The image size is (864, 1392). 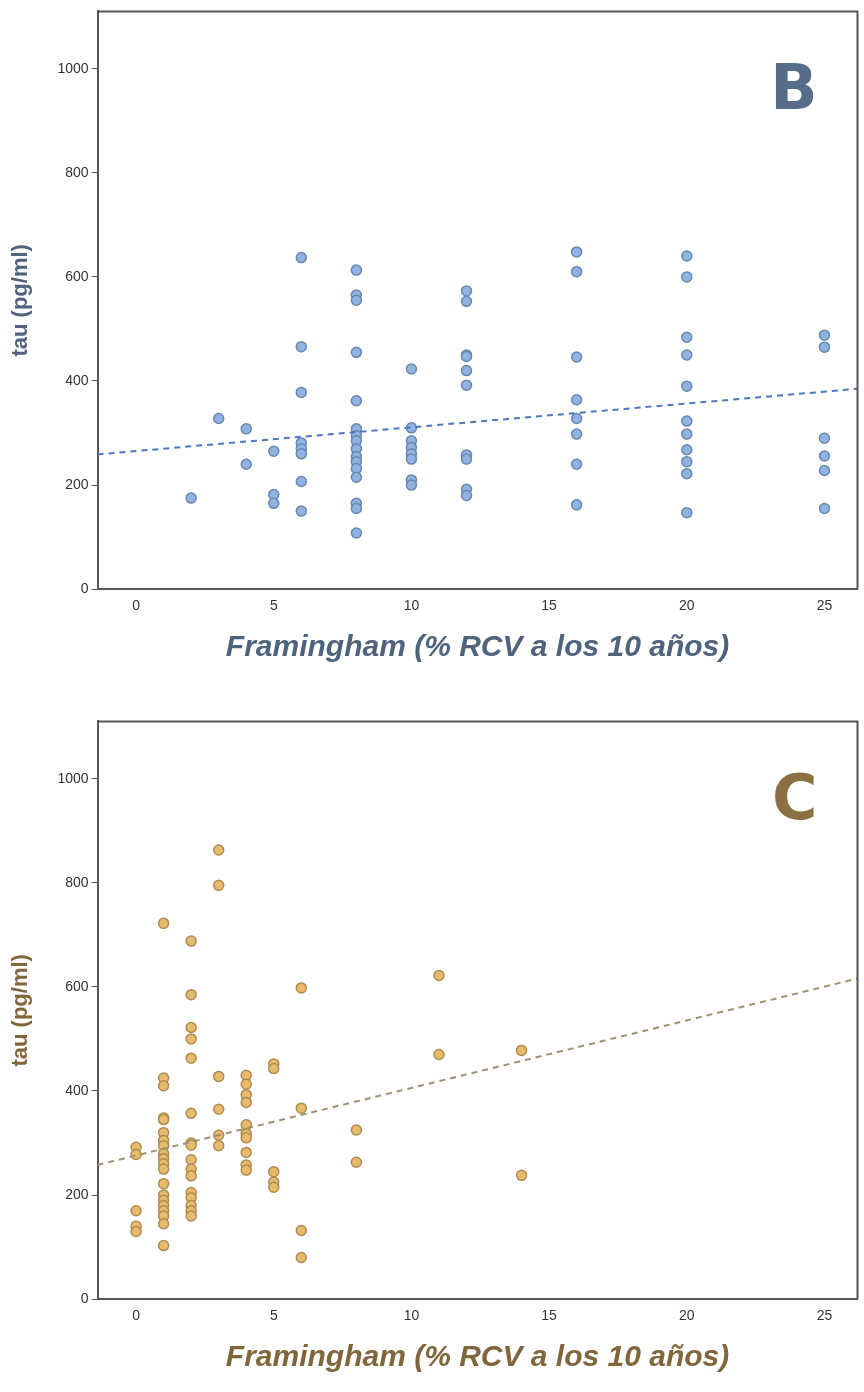 What do you see at coordinates (794, 797) in the screenshot?
I see `annotation: C` at bounding box center [794, 797].